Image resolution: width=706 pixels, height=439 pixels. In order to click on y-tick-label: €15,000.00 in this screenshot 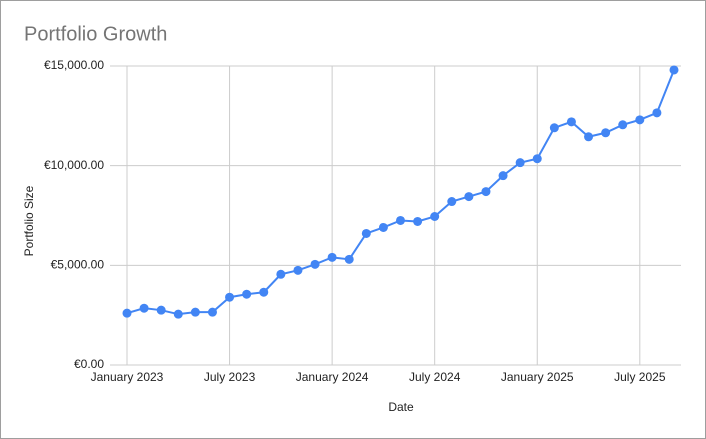, I will do `click(74, 65)`.